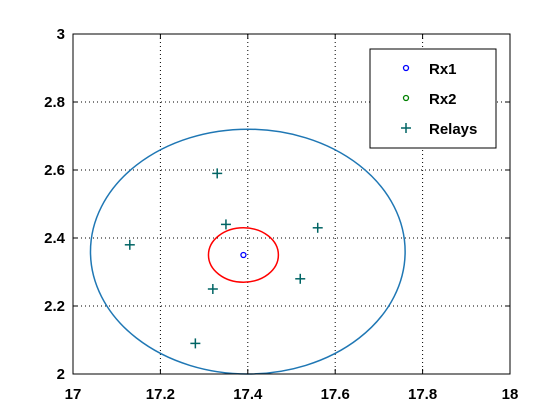  Describe the element at coordinates (54, 102) in the screenshot. I see `y-tick-label: 2.8` at that location.